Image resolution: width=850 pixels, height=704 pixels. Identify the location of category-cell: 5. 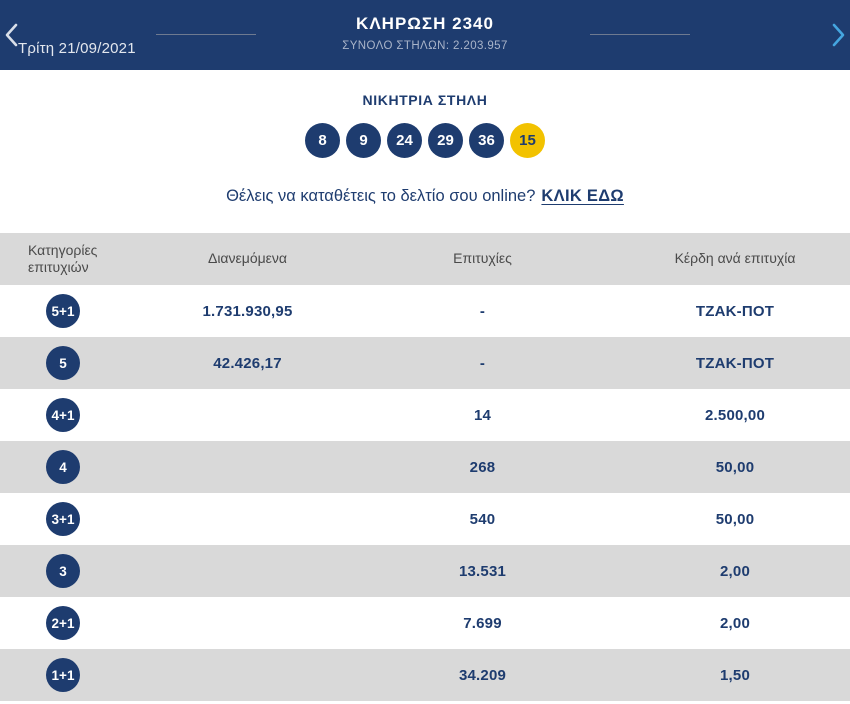
(75, 363).